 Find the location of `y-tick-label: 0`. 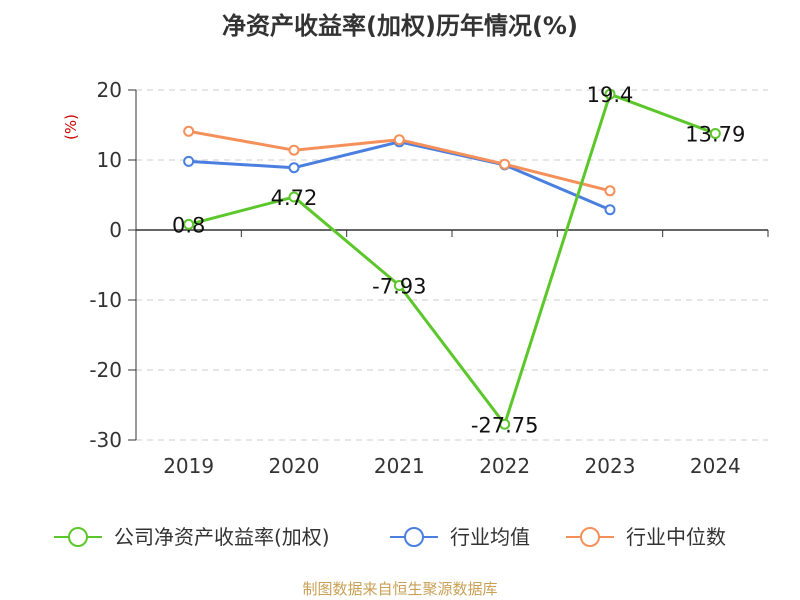

y-tick-label: 0 is located at coordinates (115, 230).